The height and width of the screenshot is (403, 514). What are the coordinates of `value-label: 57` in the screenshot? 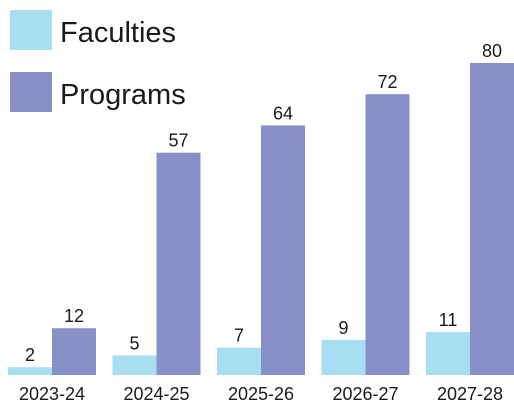 It's located at (178, 141).